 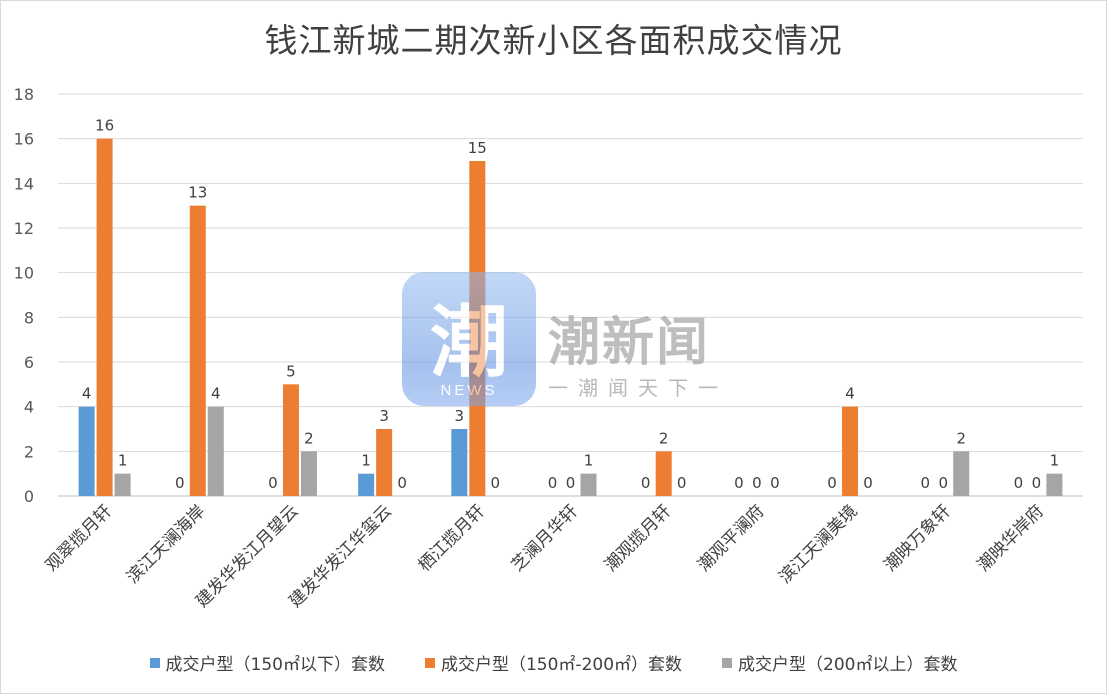 I want to click on x-tick-label: 滨江天澜美境, so click(x=818, y=544).